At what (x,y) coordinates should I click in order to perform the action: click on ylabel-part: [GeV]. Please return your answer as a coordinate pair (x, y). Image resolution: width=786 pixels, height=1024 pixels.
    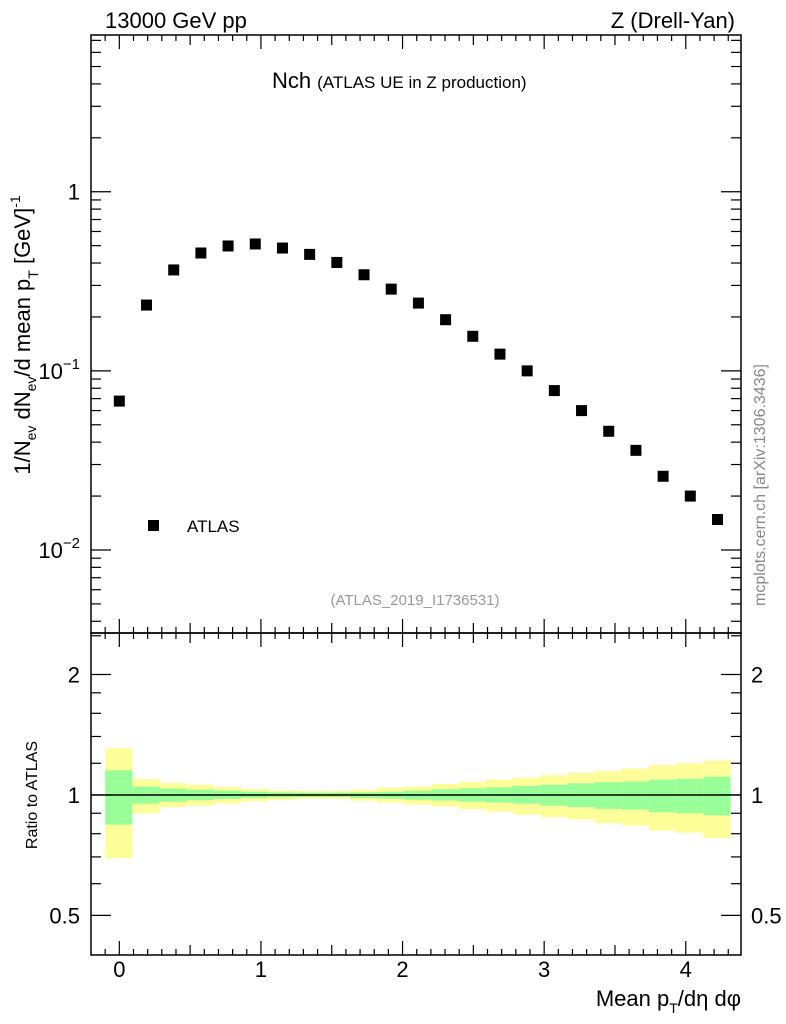
    Looking at the image, I should click on (22, 239).